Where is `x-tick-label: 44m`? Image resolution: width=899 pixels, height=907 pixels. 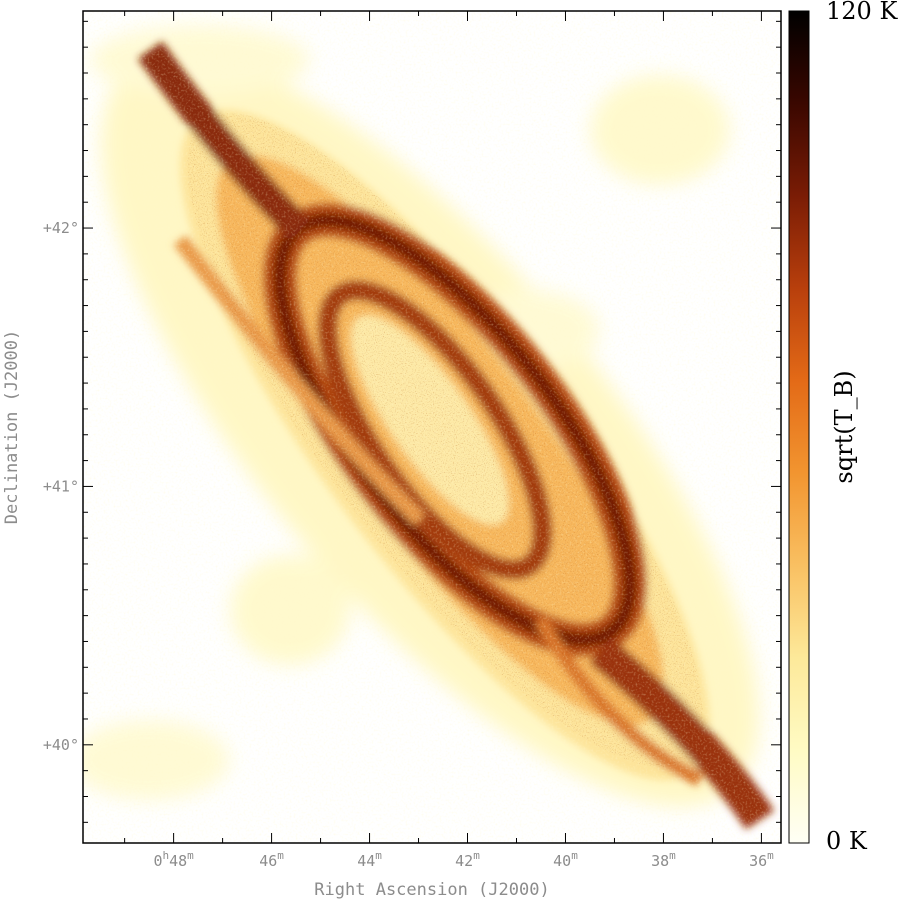 x-tick-label: 44m is located at coordinates (369, 859).